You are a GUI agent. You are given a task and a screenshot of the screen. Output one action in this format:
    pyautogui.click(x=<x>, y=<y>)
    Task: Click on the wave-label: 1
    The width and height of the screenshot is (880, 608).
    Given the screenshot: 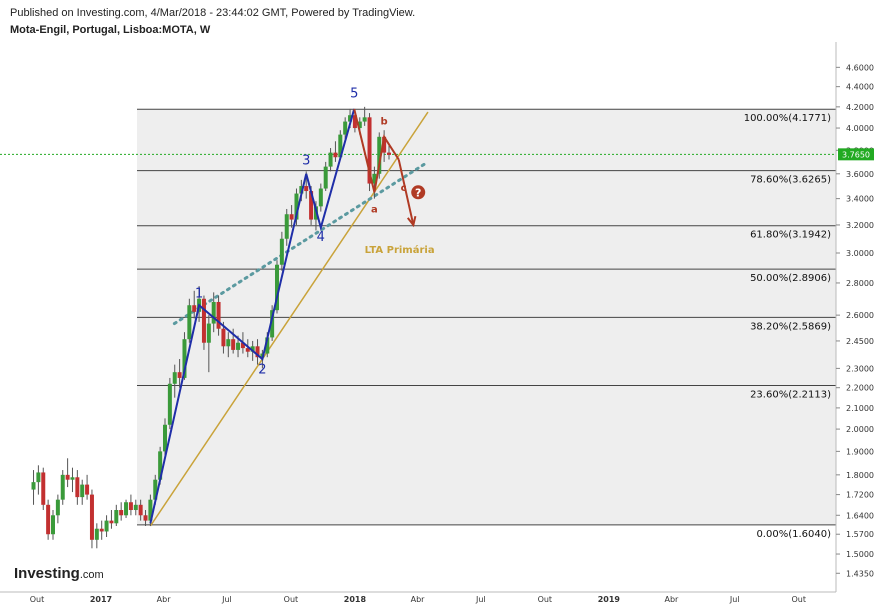 What is the action you would take?
    pyautogui.click(x=199, y=293)
    